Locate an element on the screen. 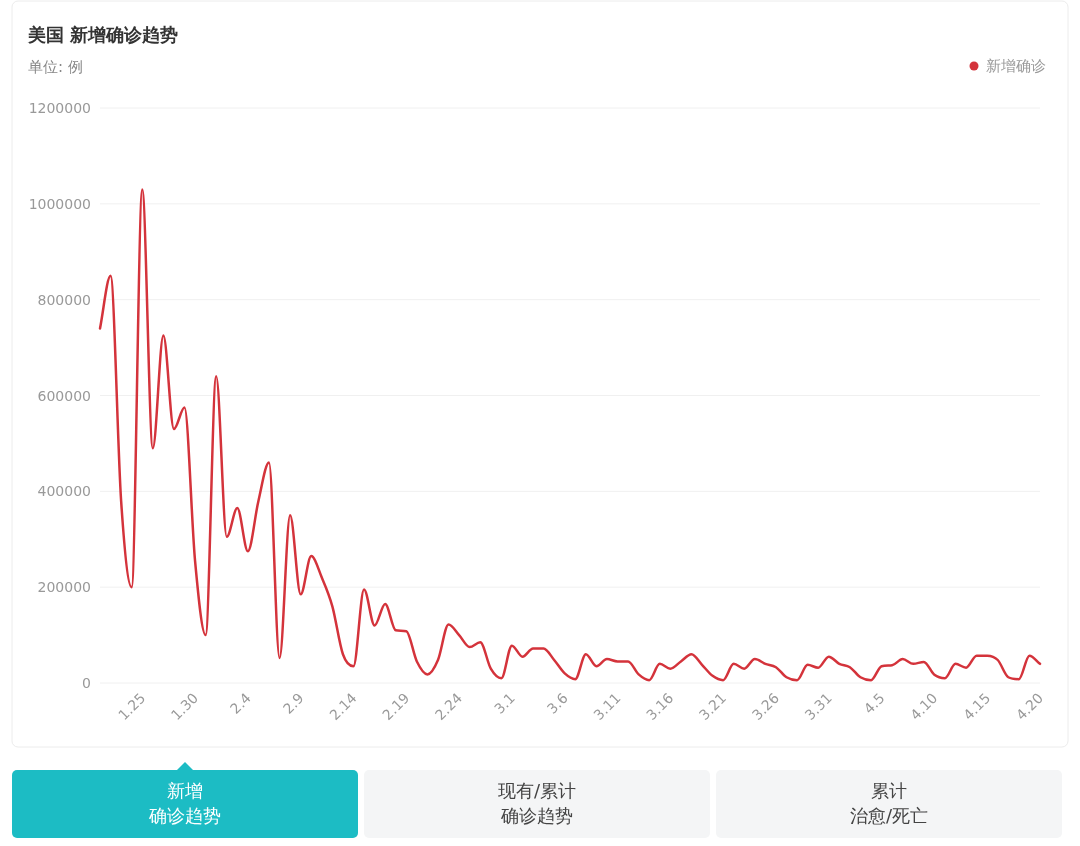 The height and width of the screenshot is (846, 1080). text: 累计 is located at coordinates (889, 790).